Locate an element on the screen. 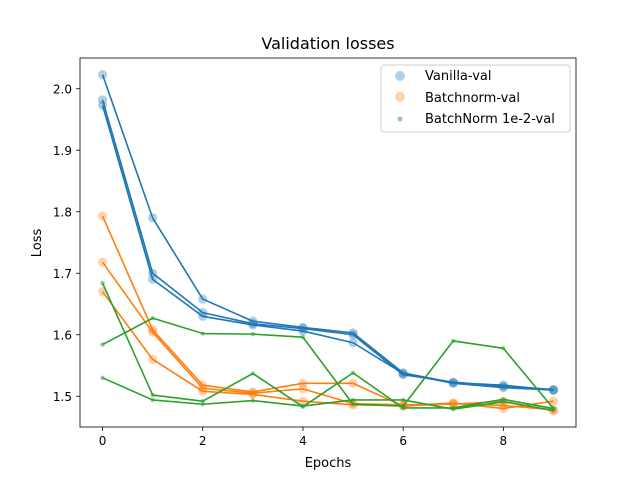 The height and width of the screenshot is (484, 640). legend-marker-batchnorm is located at coordinates (400, 97).